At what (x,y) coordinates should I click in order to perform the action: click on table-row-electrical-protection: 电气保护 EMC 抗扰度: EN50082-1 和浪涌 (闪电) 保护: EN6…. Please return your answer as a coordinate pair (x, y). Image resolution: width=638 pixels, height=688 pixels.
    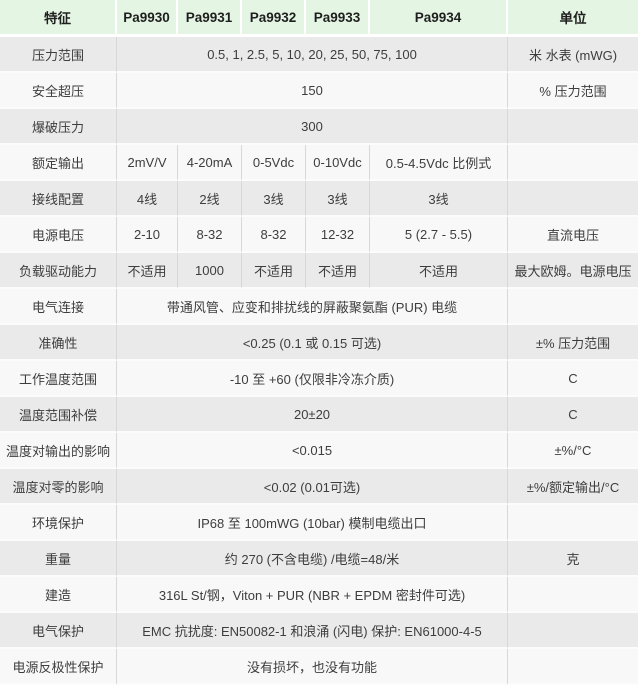
    Looking at the image, I should click on (319, 631).